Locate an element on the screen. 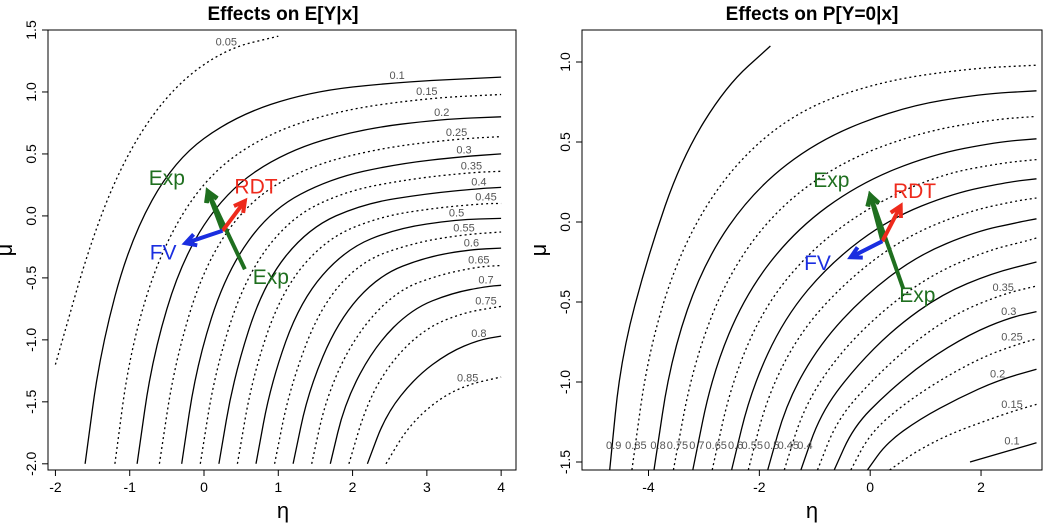 The image size is (1046, 523). contour-label: 0.35 is located at coordinates (471, 167).